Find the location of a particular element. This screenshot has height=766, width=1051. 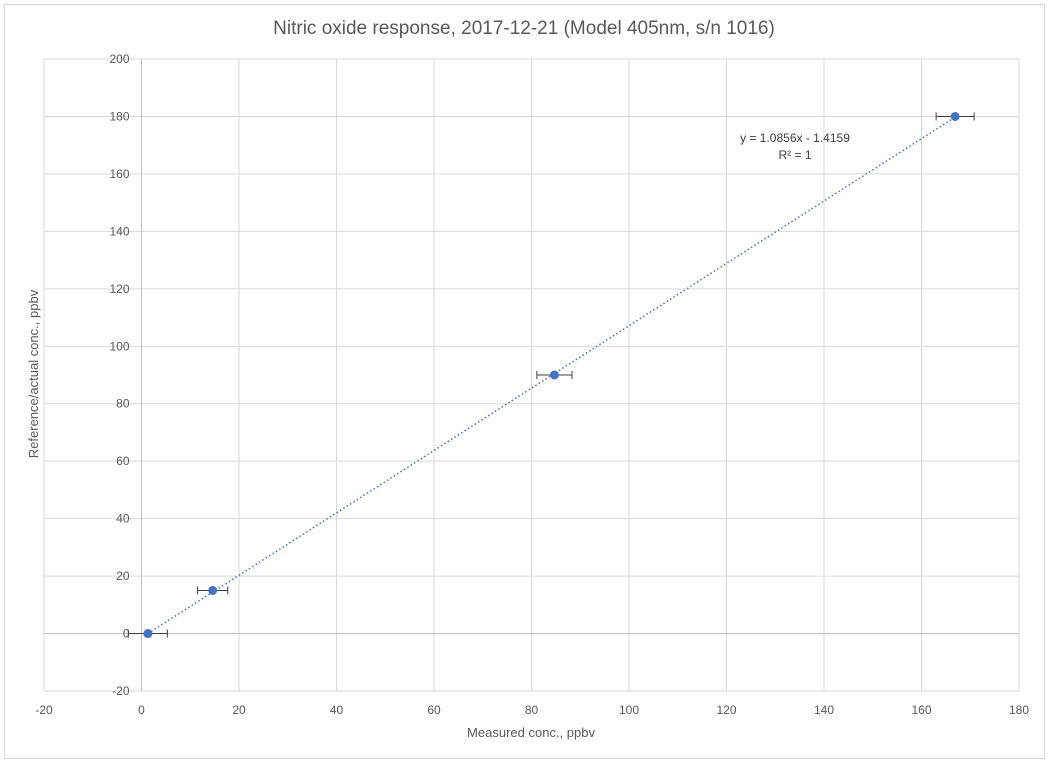

x-tick-label: 40 is located at coordinates (337, 710).